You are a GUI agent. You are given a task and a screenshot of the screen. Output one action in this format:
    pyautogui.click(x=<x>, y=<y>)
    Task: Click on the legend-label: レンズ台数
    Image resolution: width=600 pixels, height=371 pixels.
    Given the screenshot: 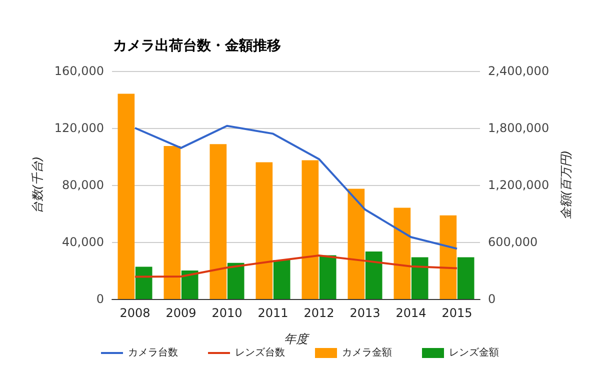 What is the action you would take?
    pyautogui.click(x=260, y=352)
    